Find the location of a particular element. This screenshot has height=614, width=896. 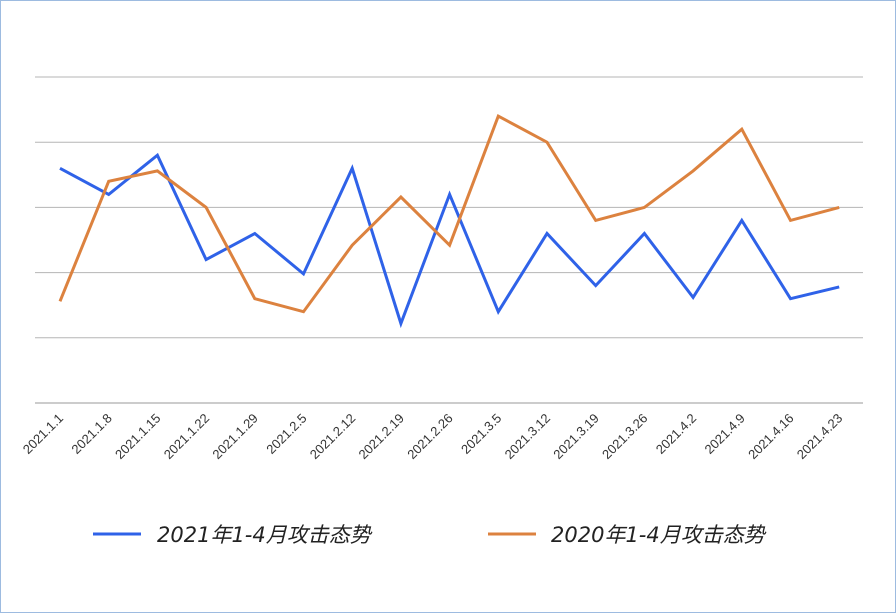

x-tick-label: 2021.4.16 is located at coordinates (771, 437).